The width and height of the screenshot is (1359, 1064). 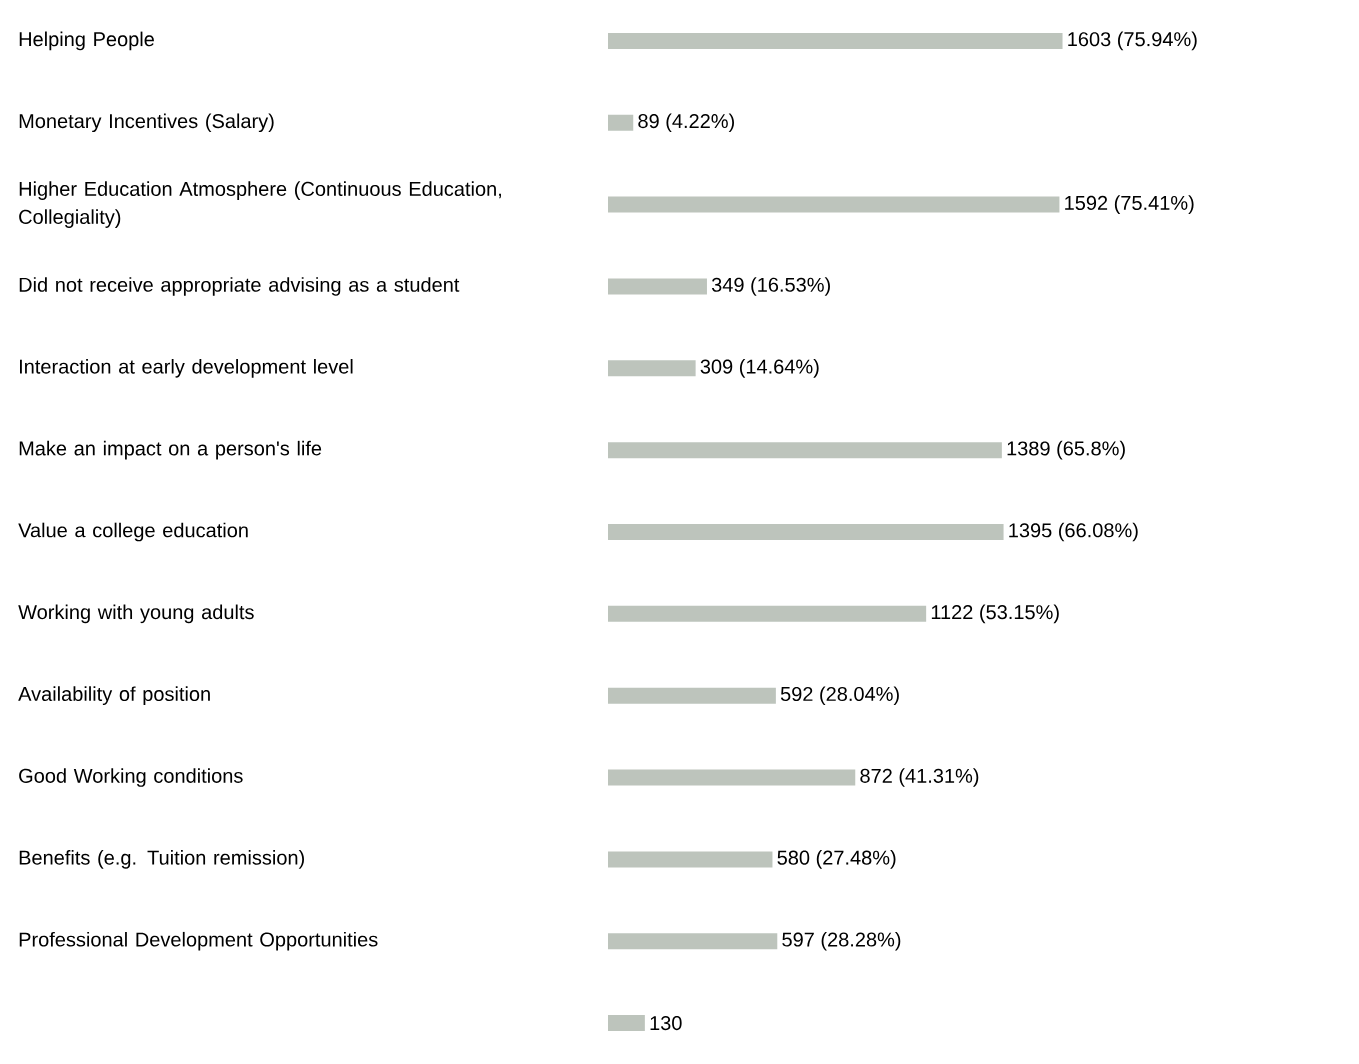 What do you see at coordinates (770, 286) in the screenshot?
I see `data-label: 349 (16.53%)` at bounding box center [770, 286].